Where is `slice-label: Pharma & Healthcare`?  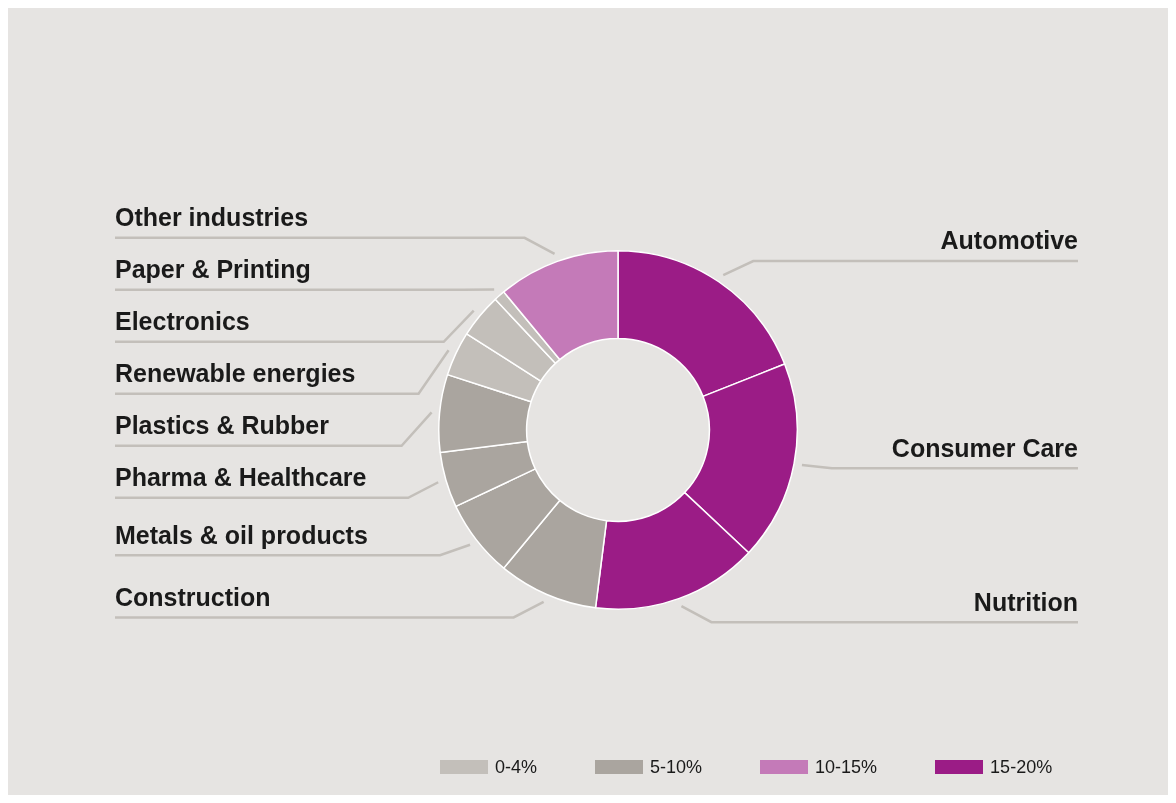 slice-label: Pharma & Healthcare is located at coordinates (241, 477).